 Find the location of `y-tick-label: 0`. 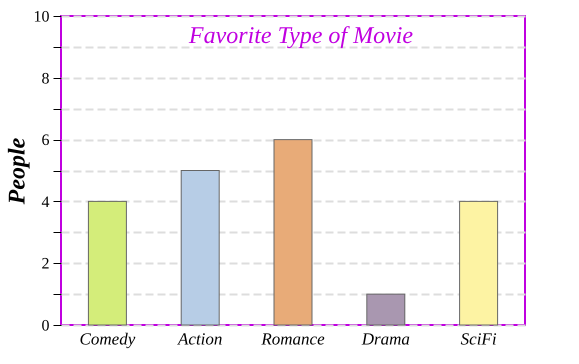

y-tick-label: 0 is located at coordinates (46, 326).